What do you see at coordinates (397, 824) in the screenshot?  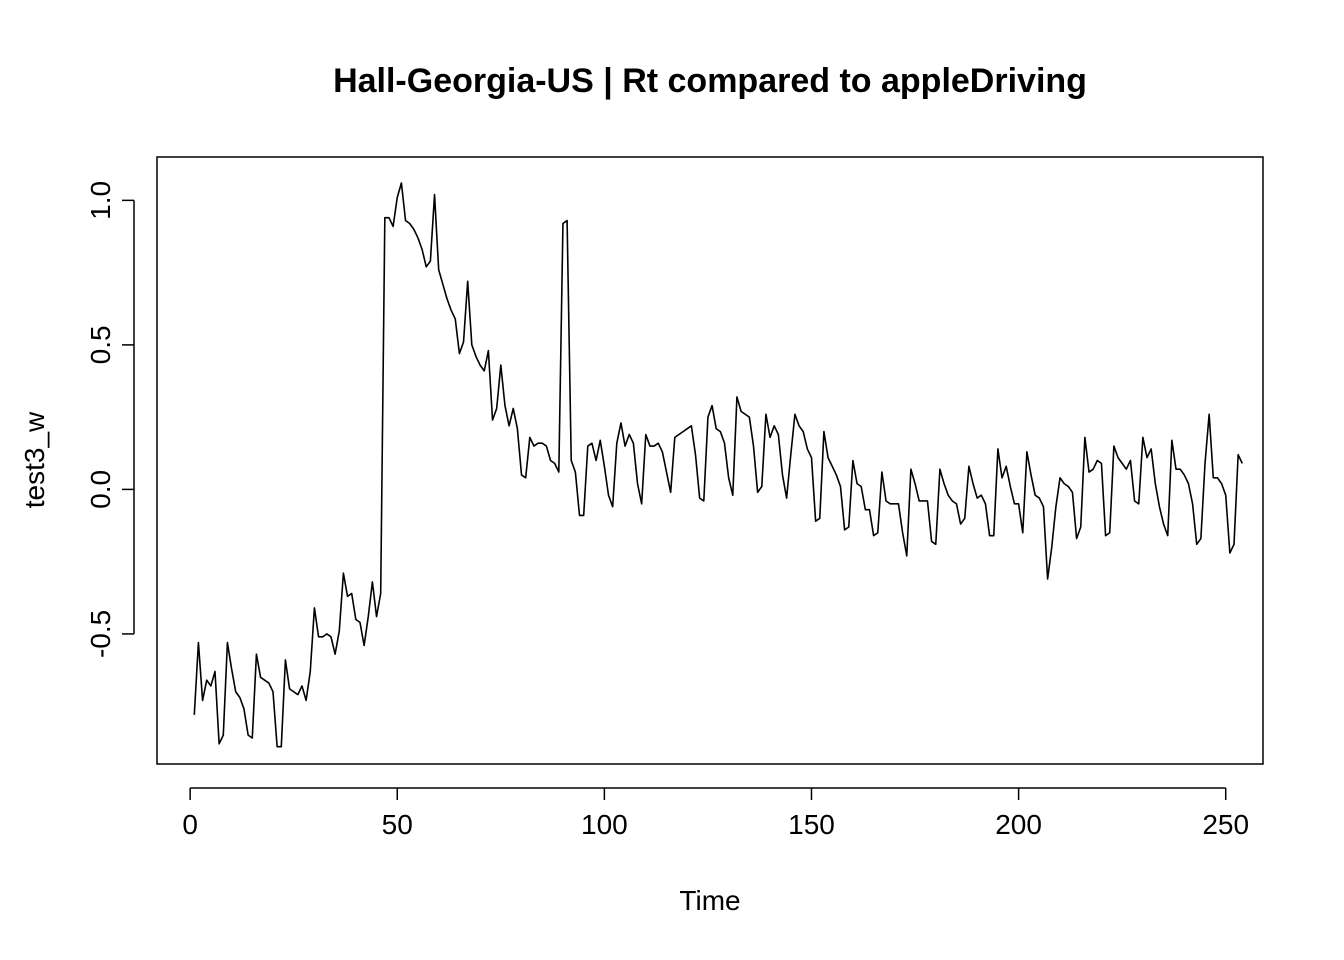 I see `x-tick-label: 50` at bounding box center [397, 824].